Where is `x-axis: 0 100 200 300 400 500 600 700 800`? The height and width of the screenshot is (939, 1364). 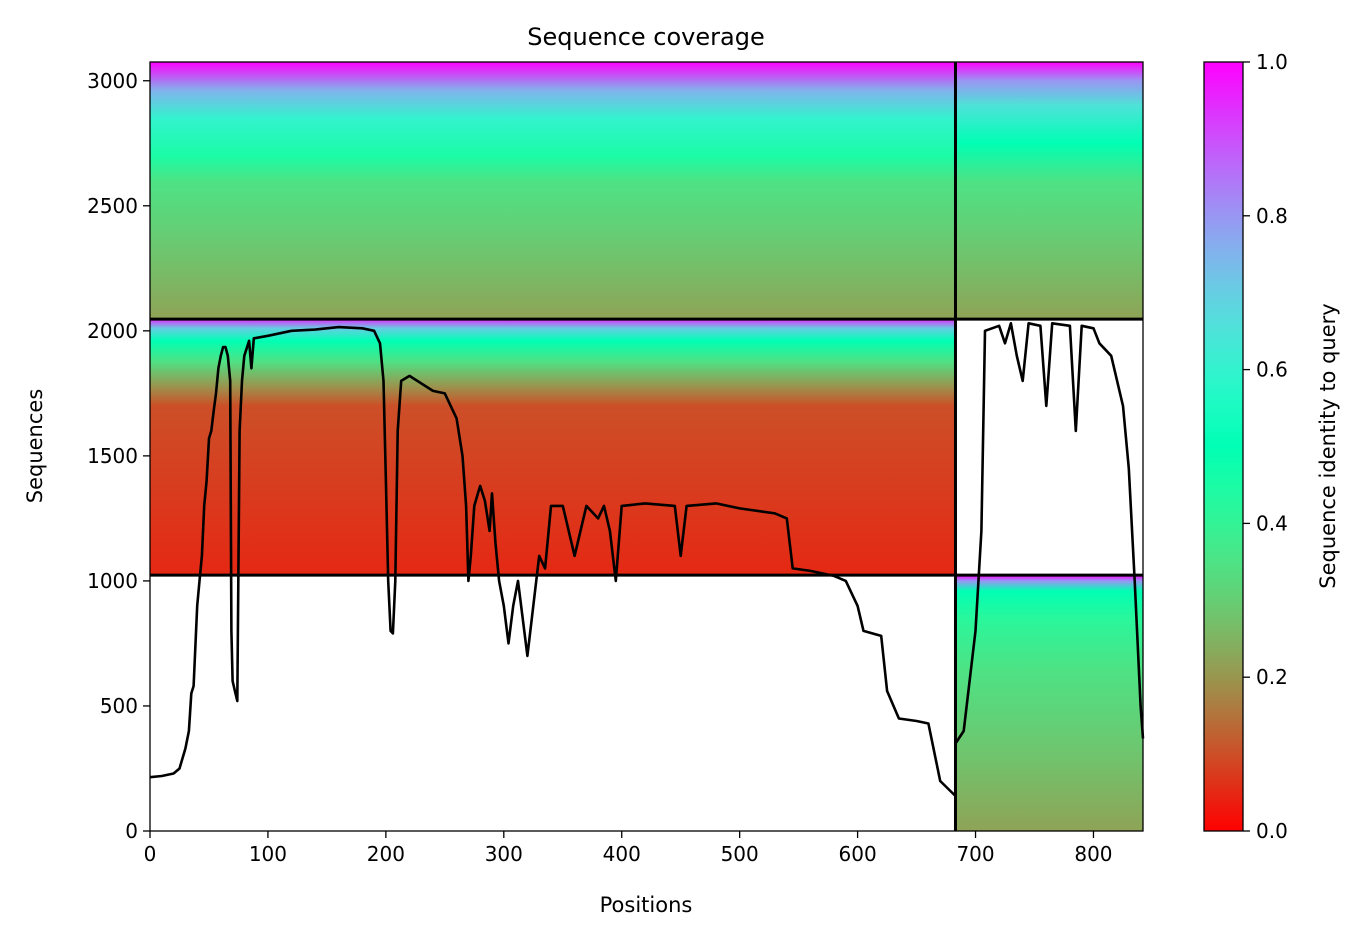 x-axis: 0 100 200 300 400 500 600 700 800 is located at coordinates (628, 848).